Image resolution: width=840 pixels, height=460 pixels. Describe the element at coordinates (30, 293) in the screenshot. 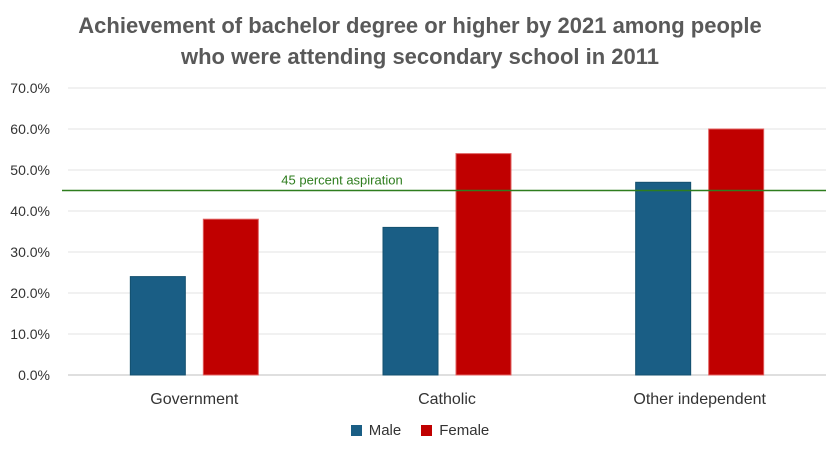

I see `y-tick-label: 20.0%` at that location.